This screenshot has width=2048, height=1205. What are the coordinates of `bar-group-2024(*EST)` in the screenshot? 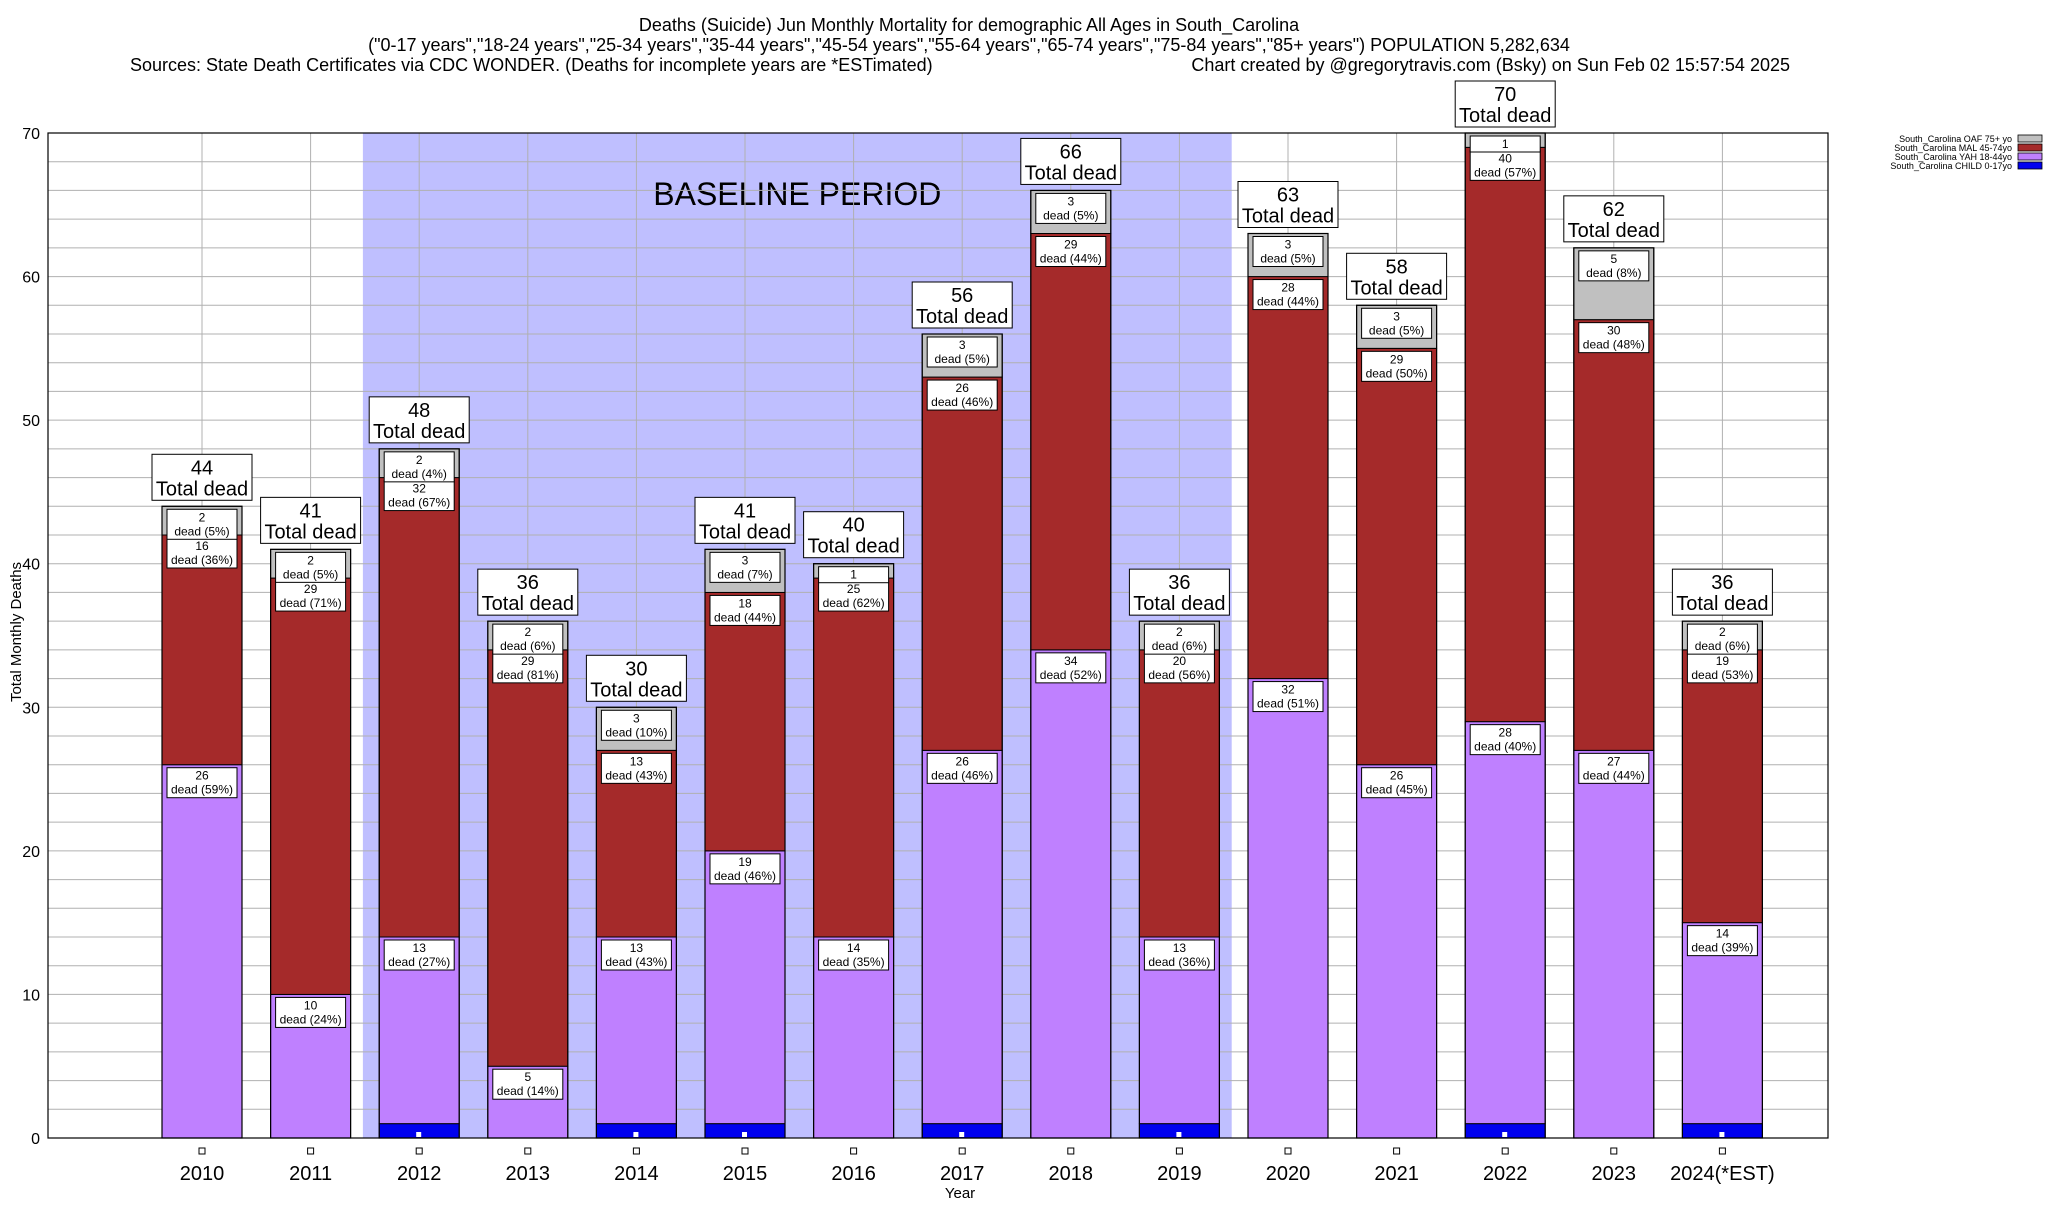 It's located at (1722, 879).